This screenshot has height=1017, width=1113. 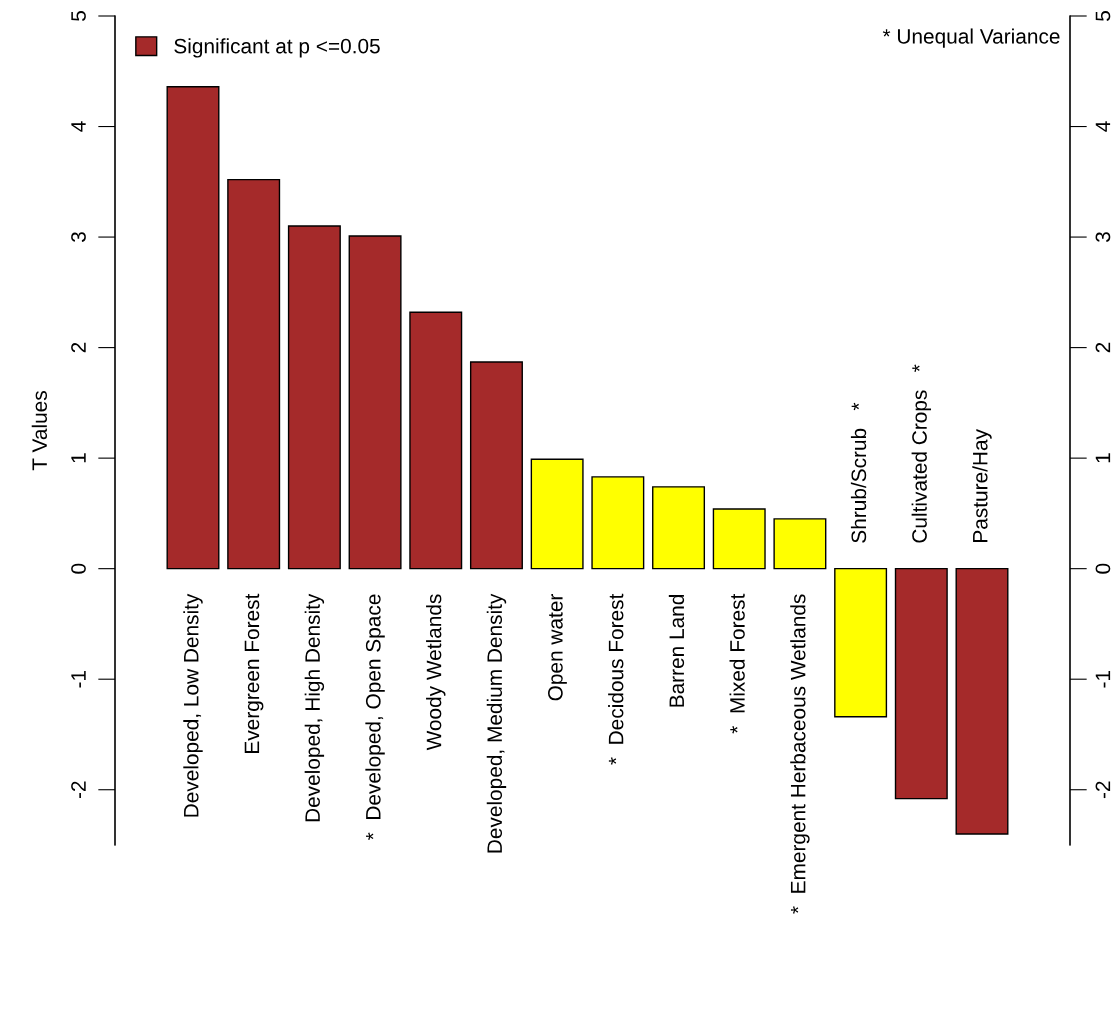 I want to click on y-tick-label: 0, so click(x=78, y=568).